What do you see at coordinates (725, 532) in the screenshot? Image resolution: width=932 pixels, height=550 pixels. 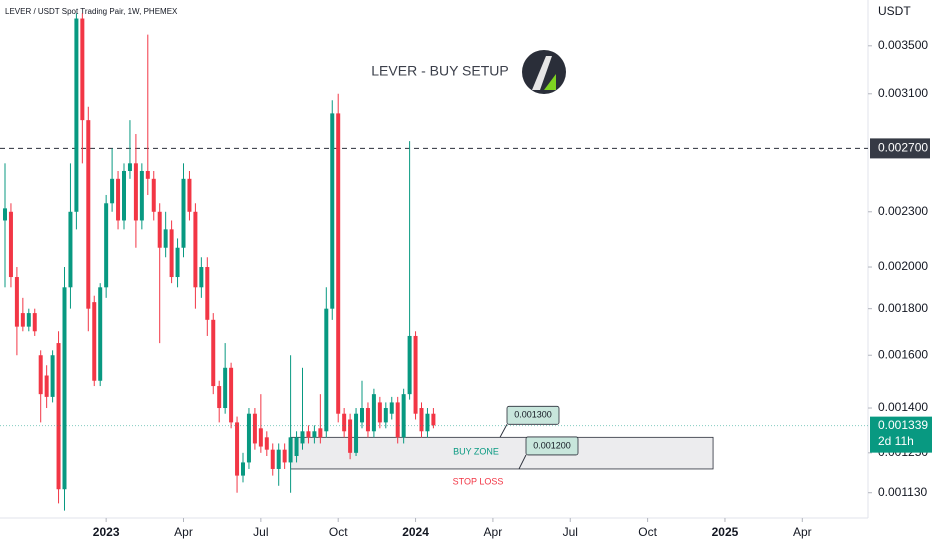 I see `x-tick-label: 2025` at bounding box center [725, 532].